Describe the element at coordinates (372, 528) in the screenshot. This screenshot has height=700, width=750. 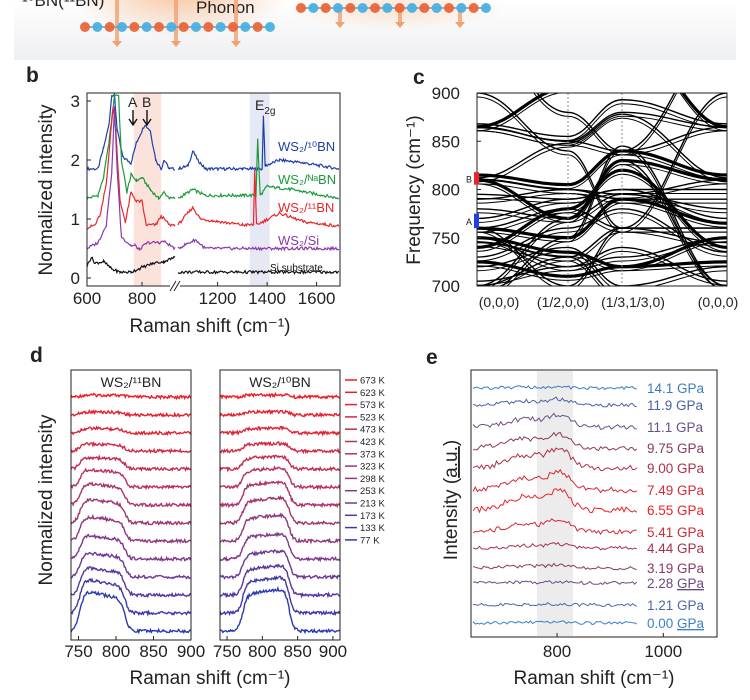
I see `legend-label: 133 K` at that location.